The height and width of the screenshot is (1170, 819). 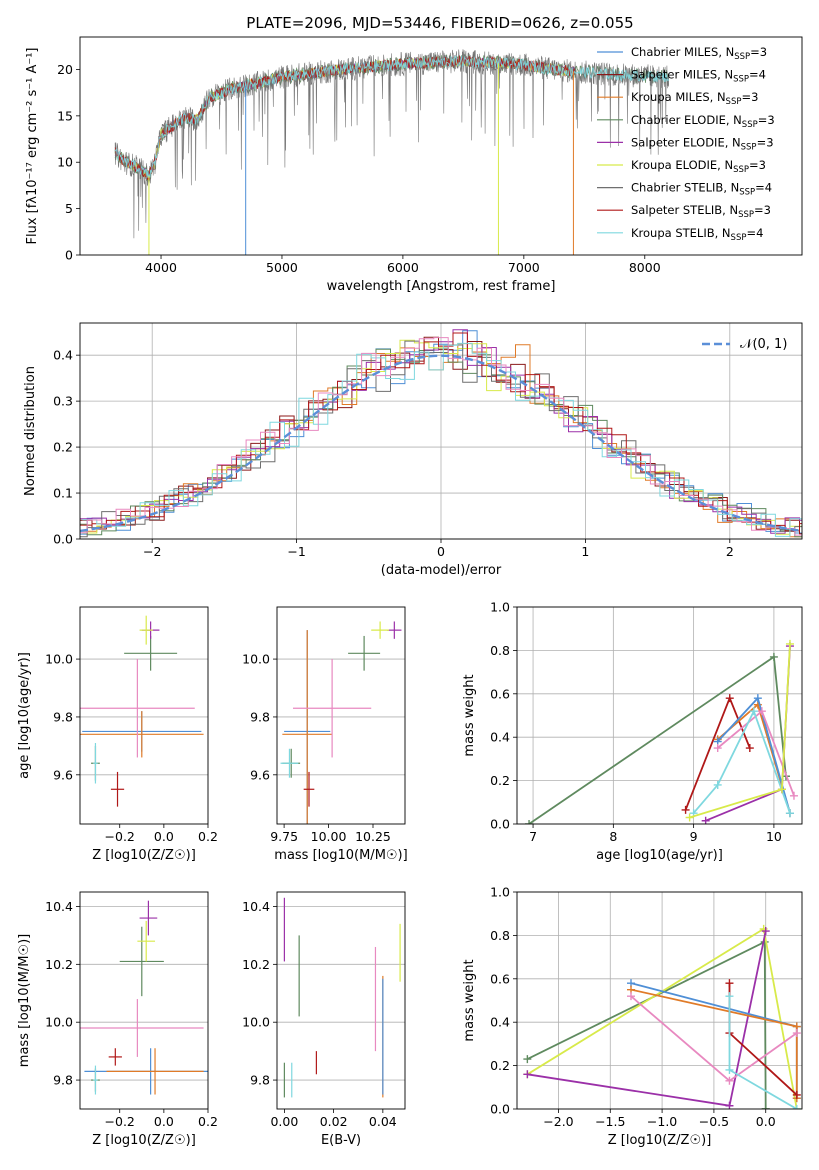 I want to click on y-tick-label: 0.4, so click(x=500, y=737).